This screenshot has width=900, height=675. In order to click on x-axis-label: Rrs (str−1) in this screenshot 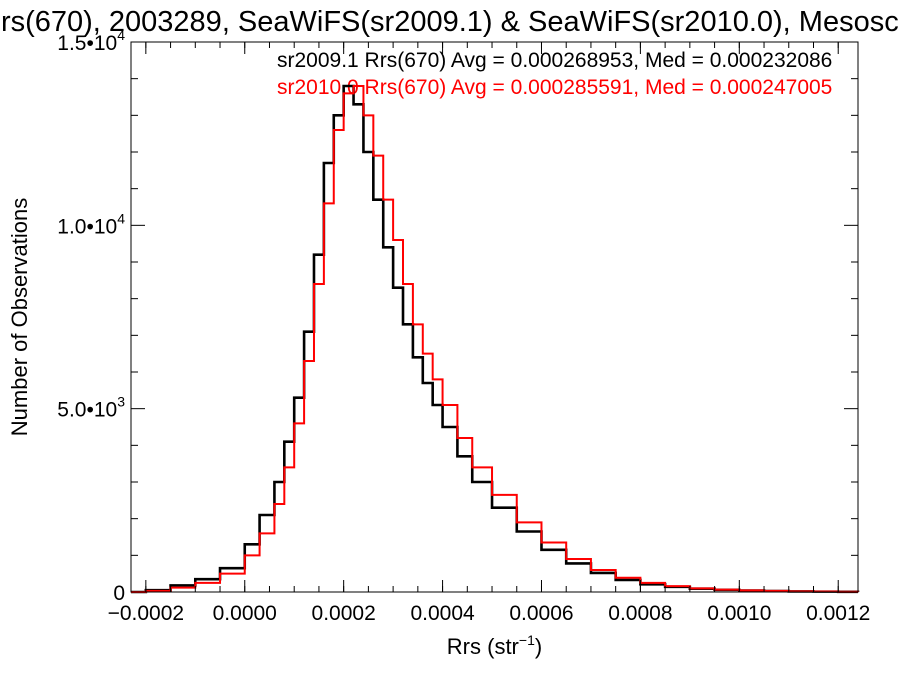, I will do `click(494, 645)`.